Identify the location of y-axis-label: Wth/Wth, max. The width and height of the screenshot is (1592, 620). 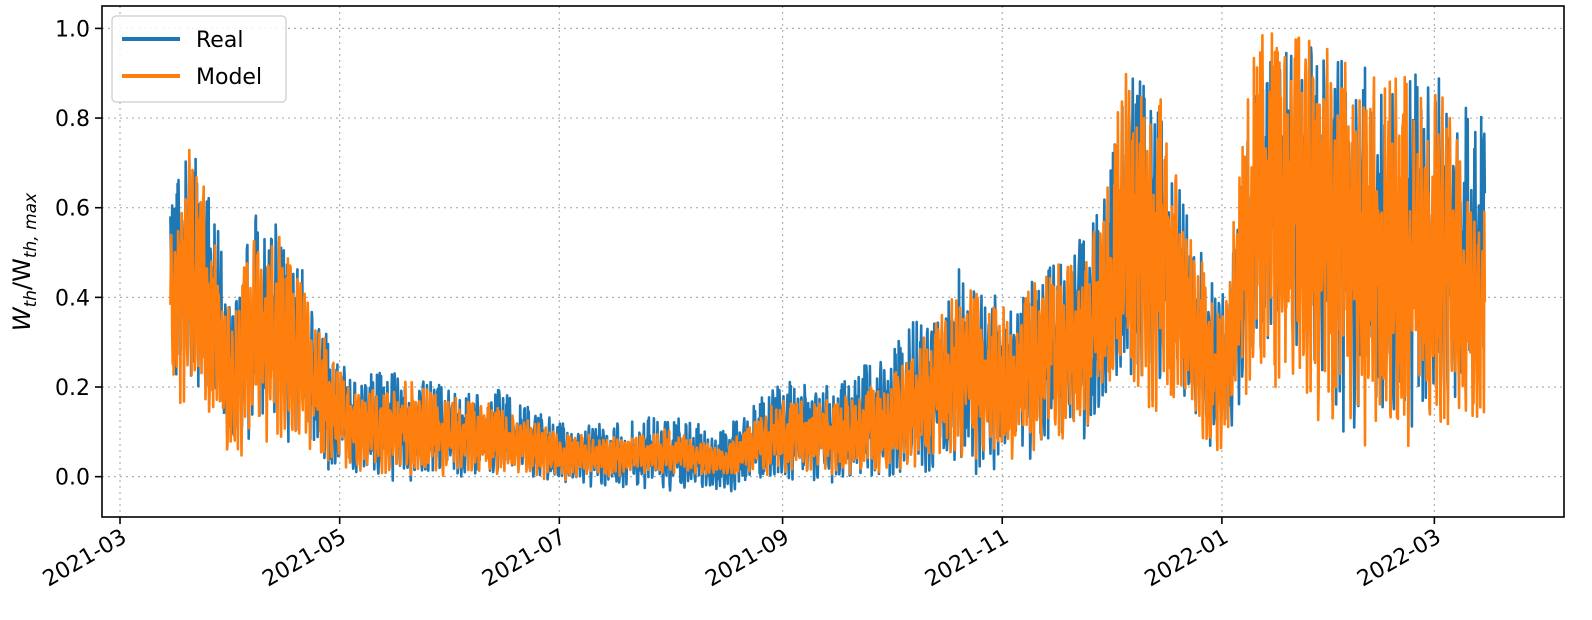
(24, 261).